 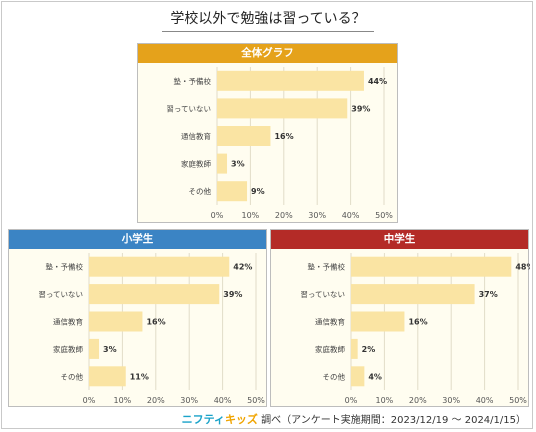 What do you see at coordinates (241, 419) in the screenshot?
I see `brand-logo-part2: キッズ` at bounding box center [241, 419].